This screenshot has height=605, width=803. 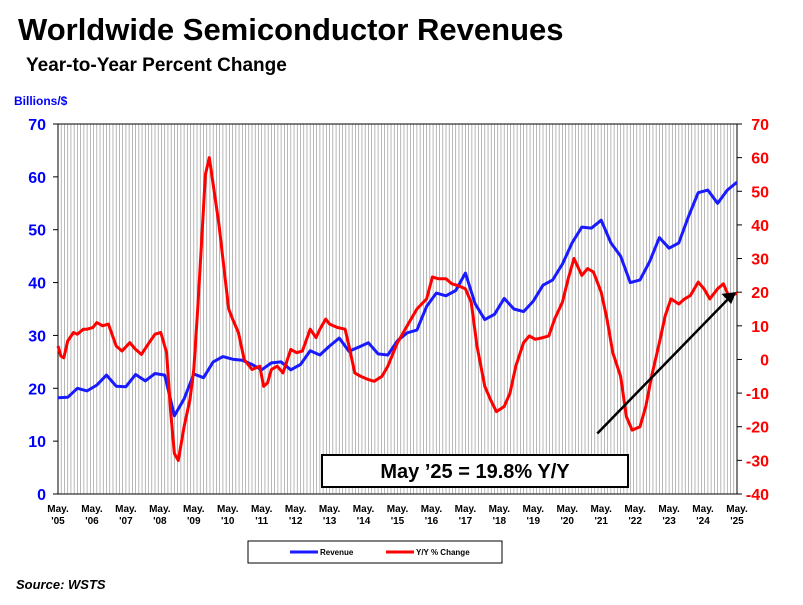 What do you see at coordinates (760, 327) in the screenshot?
I see `y-tick-label-right: 10` at bounding box center [760, 327].